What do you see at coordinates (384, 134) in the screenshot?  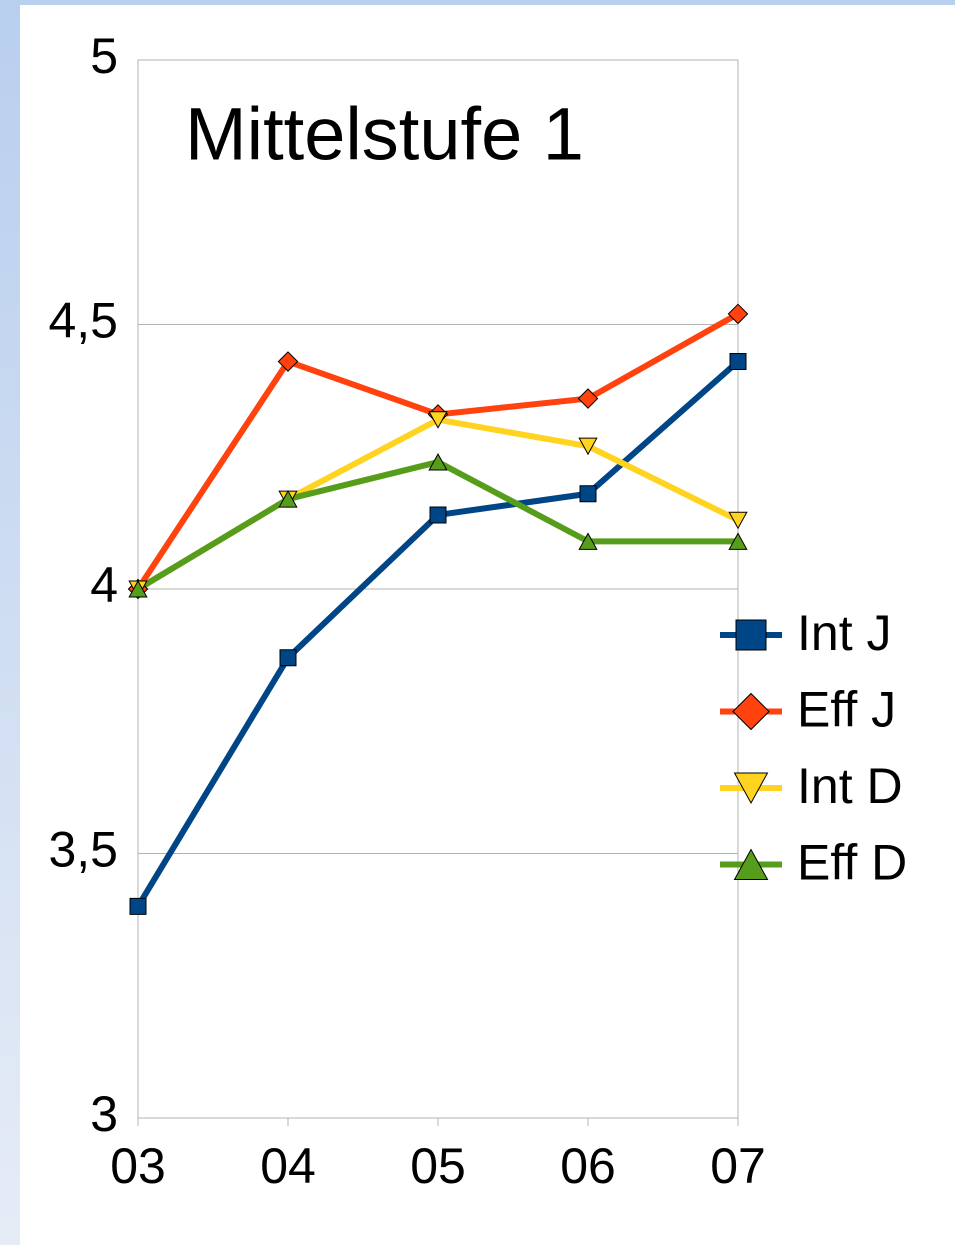 I see `chart-title: Mittelstufe 1` at bounding box center [384, 134].